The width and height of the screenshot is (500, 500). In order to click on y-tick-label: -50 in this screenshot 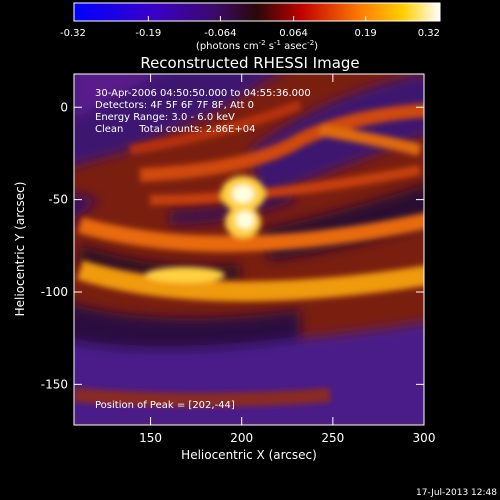, I will do `click(58, 200)`.